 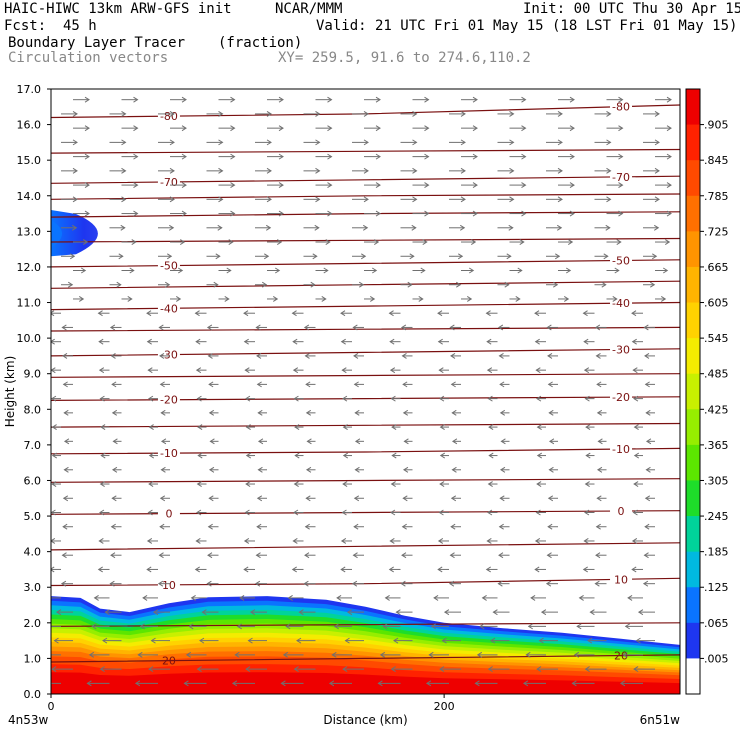 What do you see at coordinates (28, 720) in the screenshot?
I see `left-endpoint-label: 4n53w` at bounding box center [28, 720].